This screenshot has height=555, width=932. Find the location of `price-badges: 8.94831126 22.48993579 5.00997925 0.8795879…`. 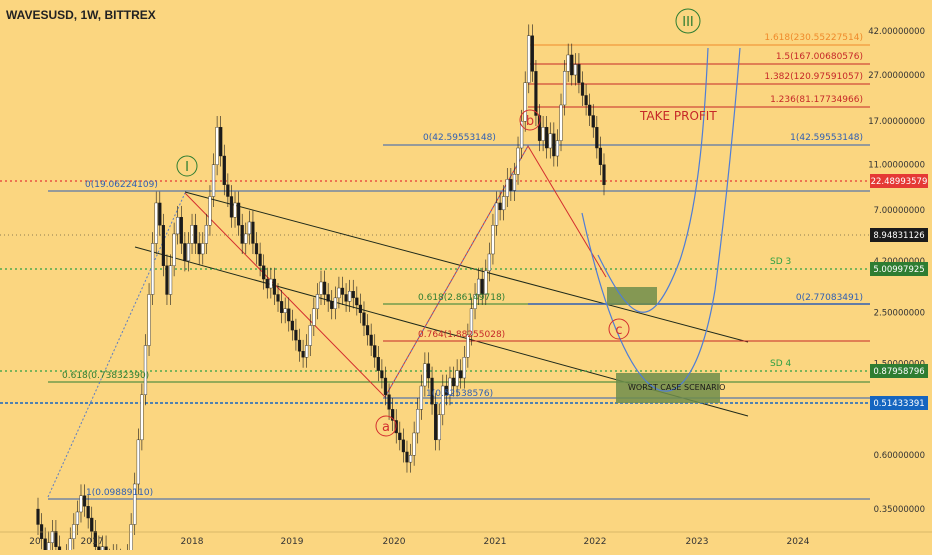

price-badges: 8.94831126 22.48993579 5.00997925 0.8795879… is located at coordinates (899, 292).